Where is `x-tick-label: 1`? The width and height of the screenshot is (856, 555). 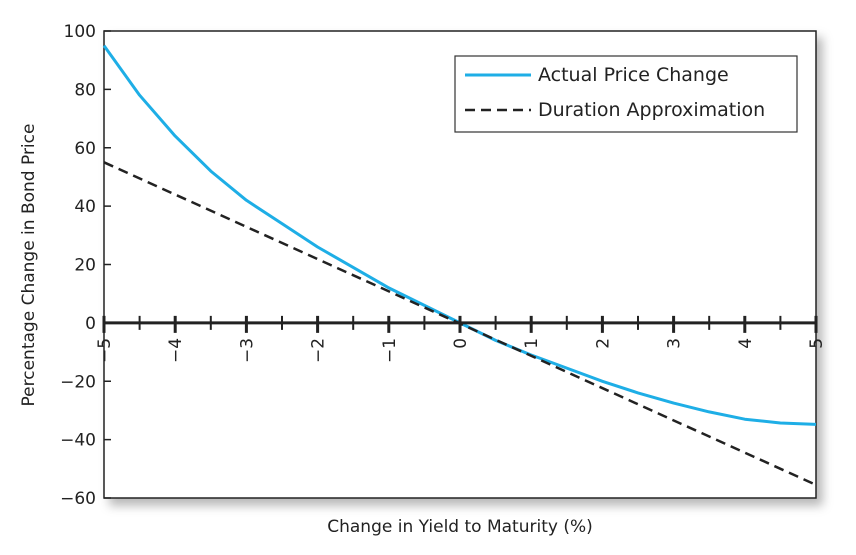
x-tick-label: 1 is located at coordinates (532, 343).